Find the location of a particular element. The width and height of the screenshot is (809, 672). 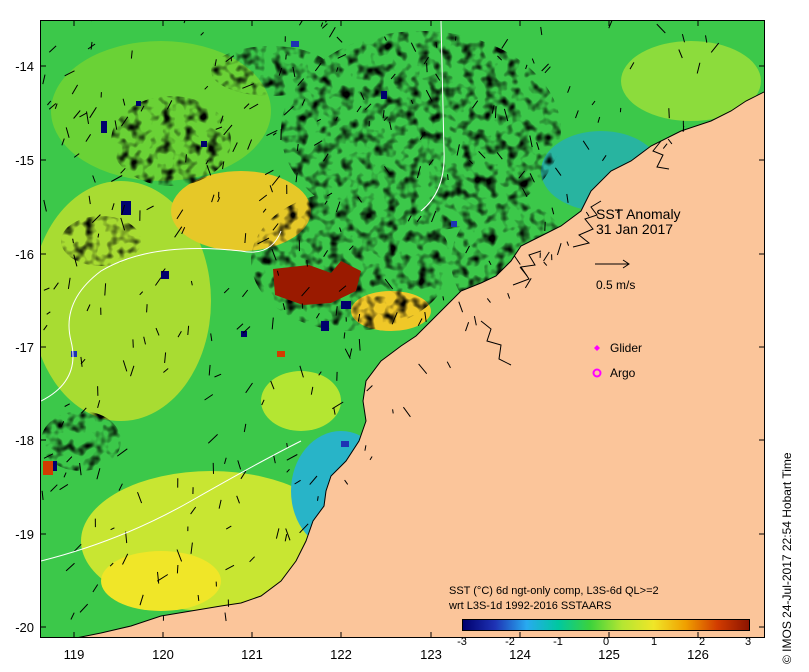

y-tick-label: -20 is located at coordinates (24, 627).